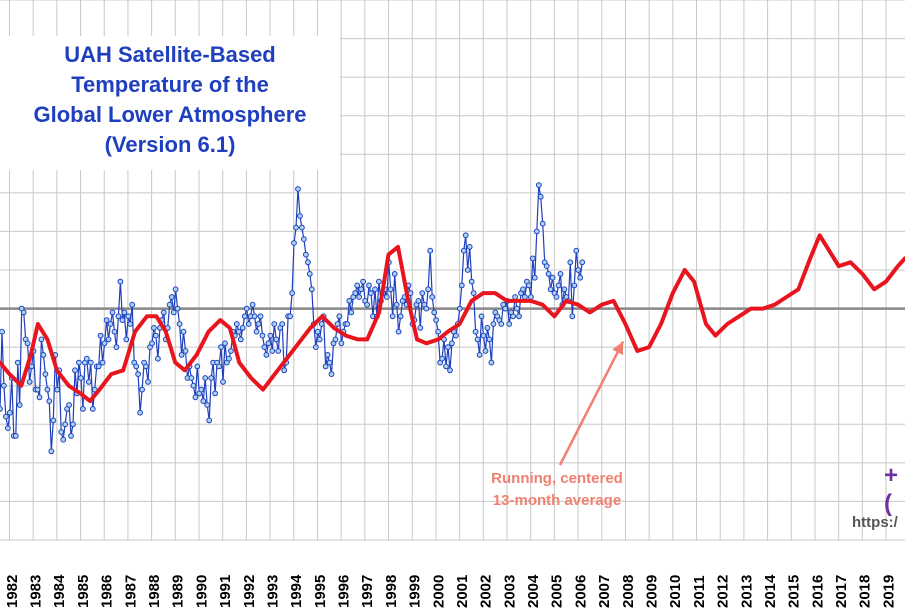 The width and height of the screenshot is (905, 613). What do you see at coordinates (794, 591) in the screenshot?
I see `x-tick-label: 2015` at bounding box center [794, 591].